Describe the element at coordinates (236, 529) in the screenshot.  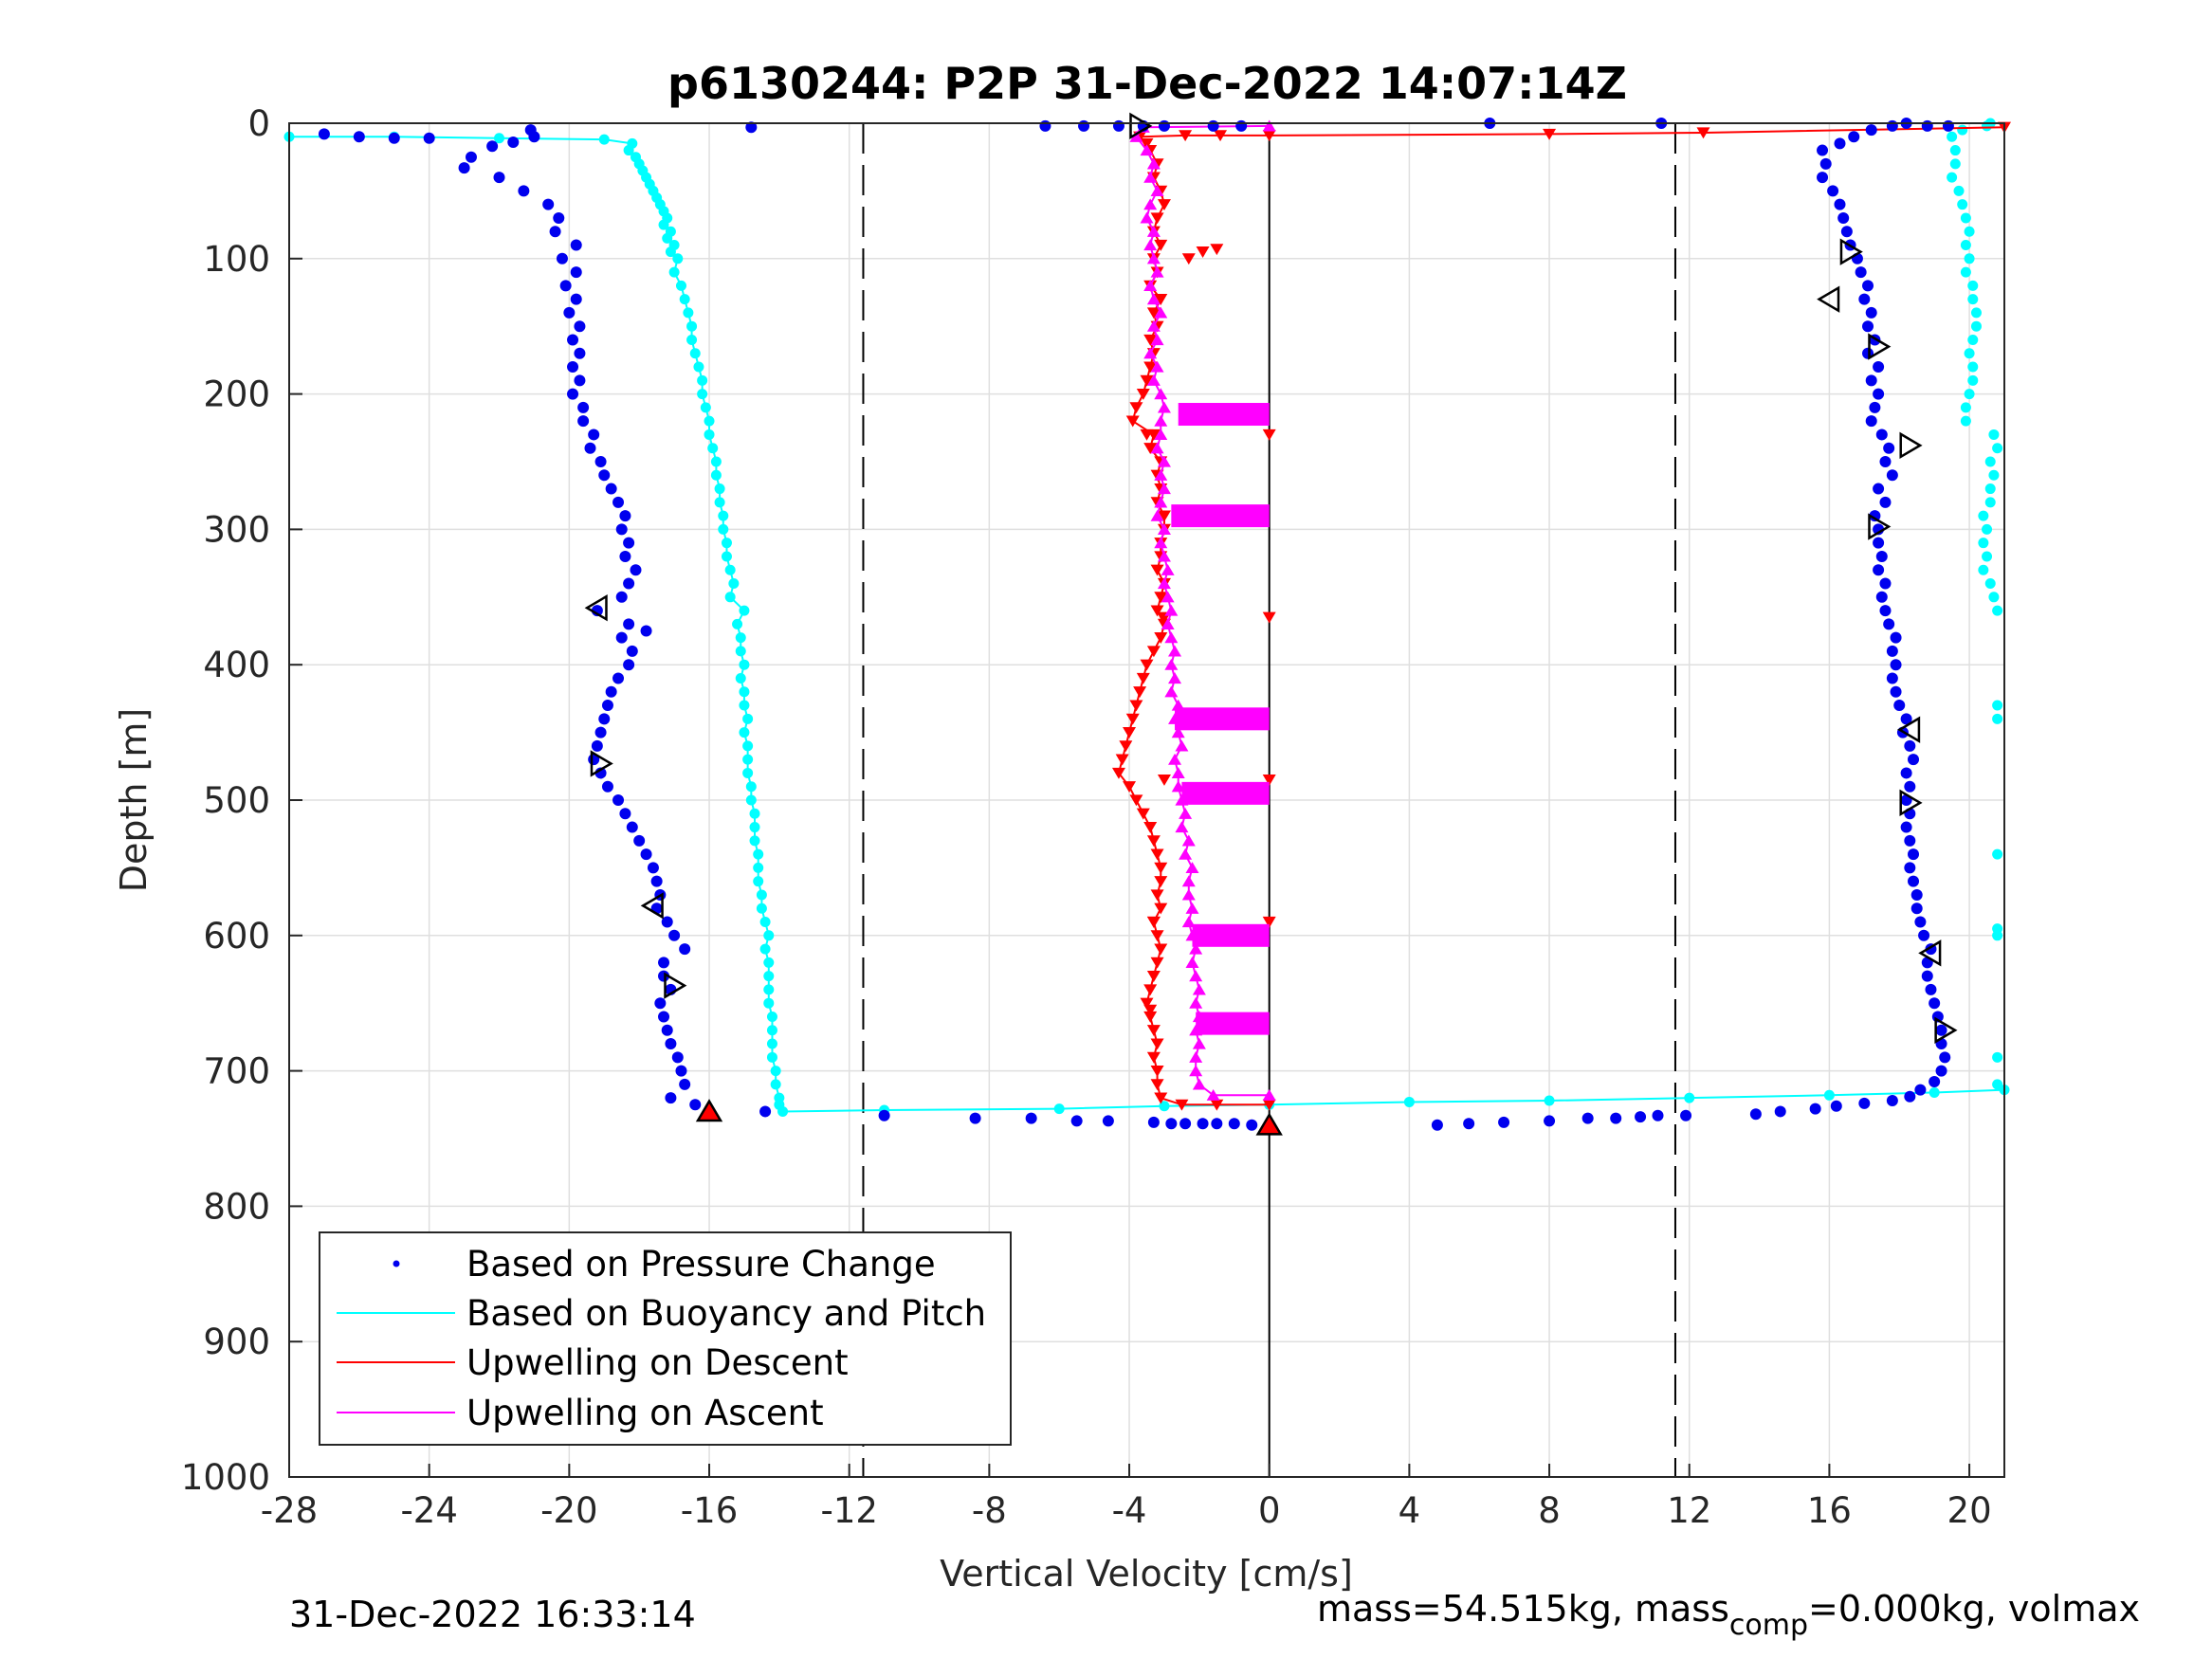
I see `y-tick-label: 300` at that location.